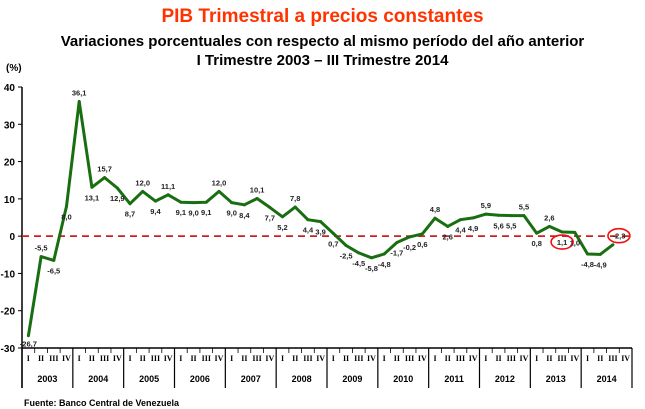 The image size is (645, 409). What do you see at coordinates (454, 379) in the screenshot?
I see `year-label: 2011` at bounding box center [454, 379].